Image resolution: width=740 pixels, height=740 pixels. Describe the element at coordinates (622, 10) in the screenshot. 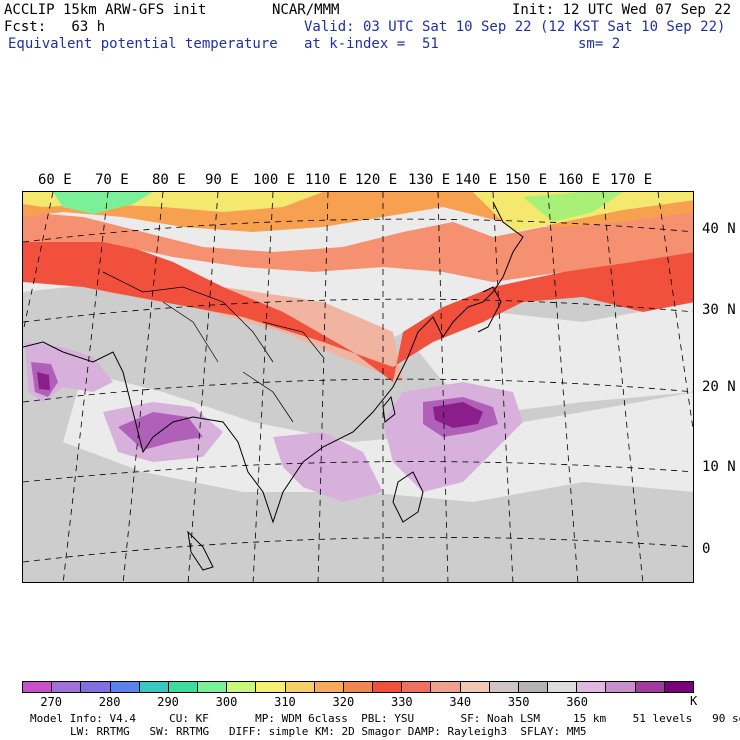

I see `init-time: Init: 12 UTC Wed 07 Sep 22` at that location.